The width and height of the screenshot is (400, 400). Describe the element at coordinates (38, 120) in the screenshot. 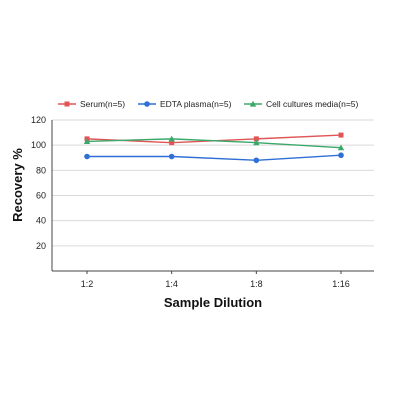

I see `y-tick-label: 120` at that location.